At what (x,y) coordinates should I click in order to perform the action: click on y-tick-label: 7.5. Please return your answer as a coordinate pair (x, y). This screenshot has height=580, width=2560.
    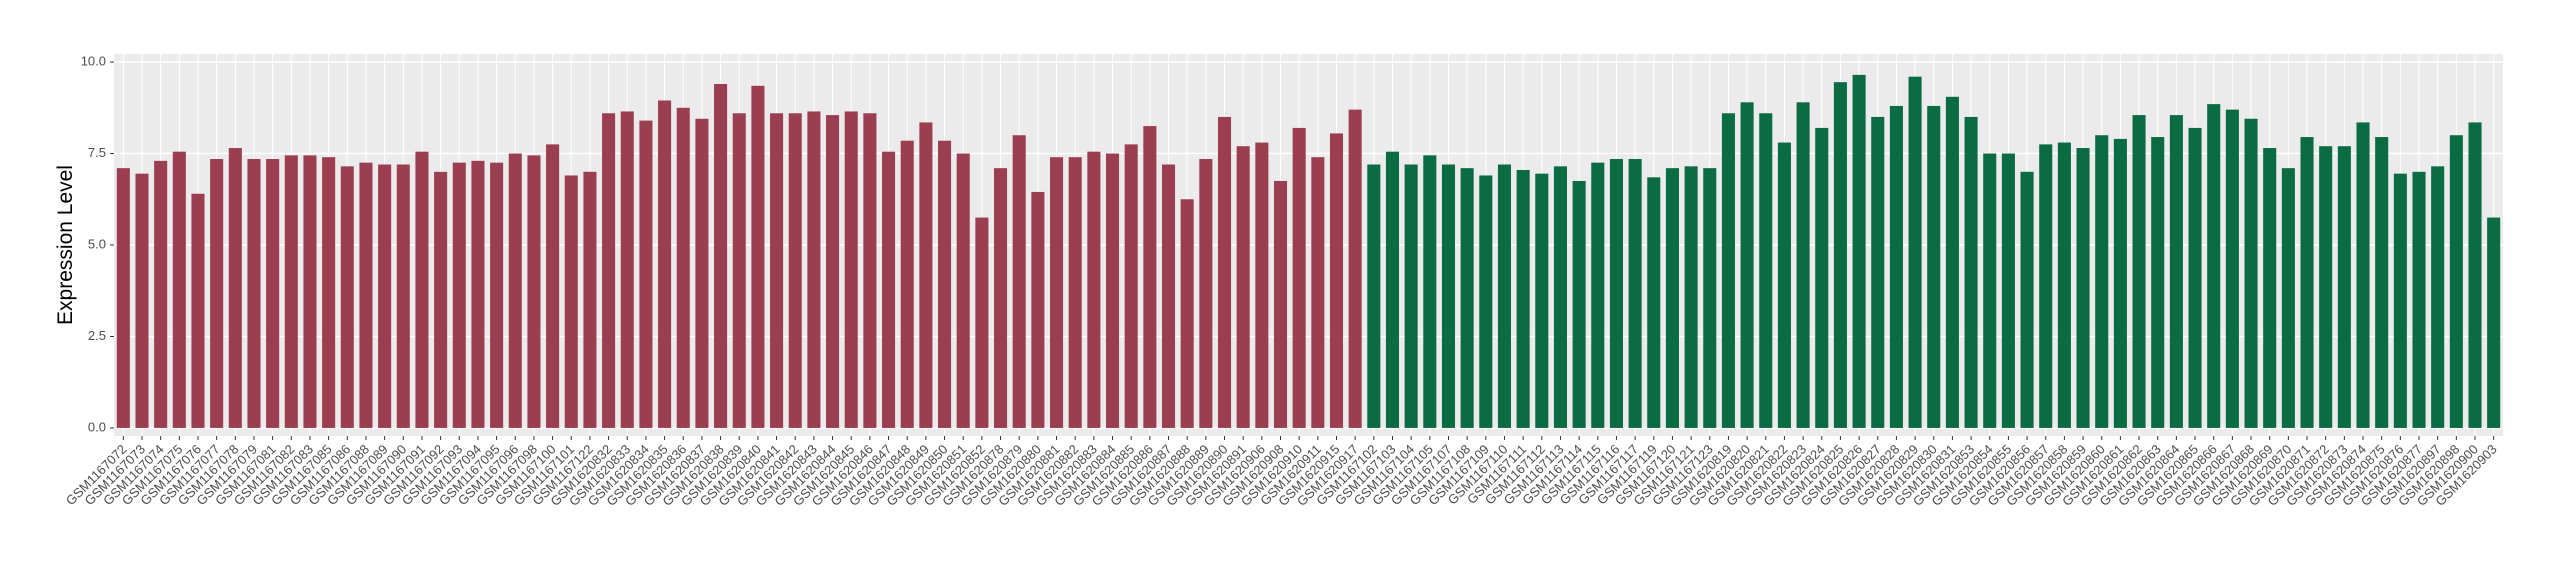
    Looking at the image, I should click on (97, 152).